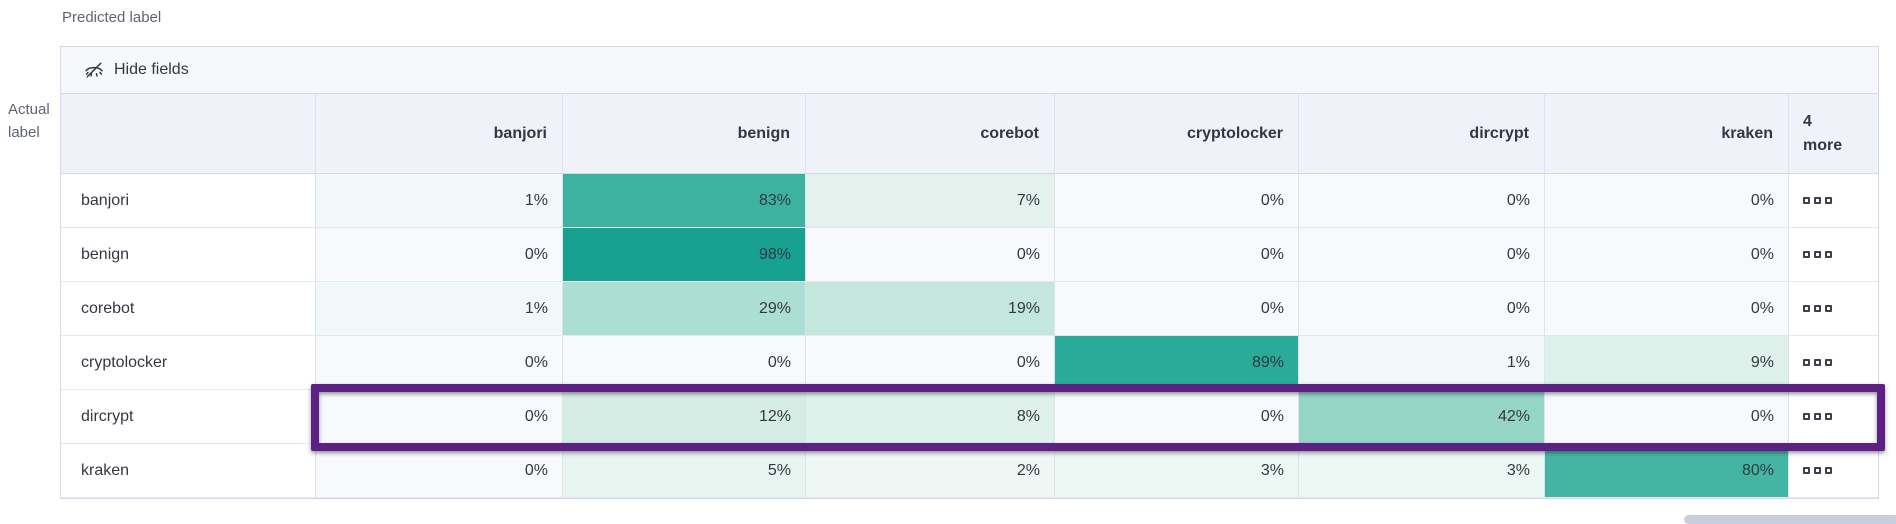 The height and width of the screenshot is (524, 1896). Describe the element at coordinates (1422, 363) in the screenshot. I see `cell-cryptolocker-dircrypt: 1%` at that location.